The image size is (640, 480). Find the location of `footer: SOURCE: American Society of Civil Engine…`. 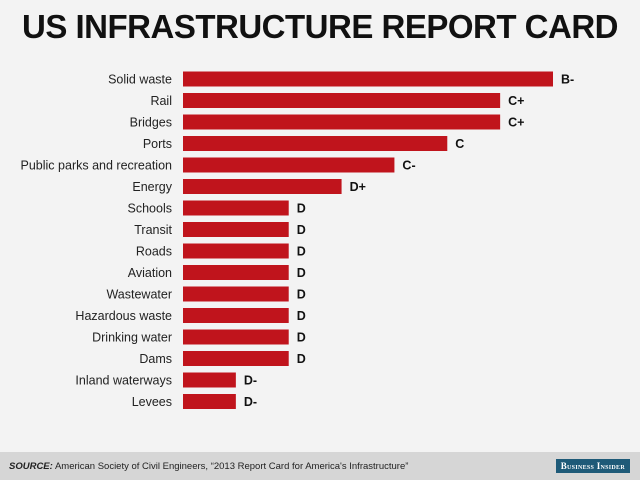

footer: SOURCE: American Society of Civil Engine… is located at coordinates (320, 466).